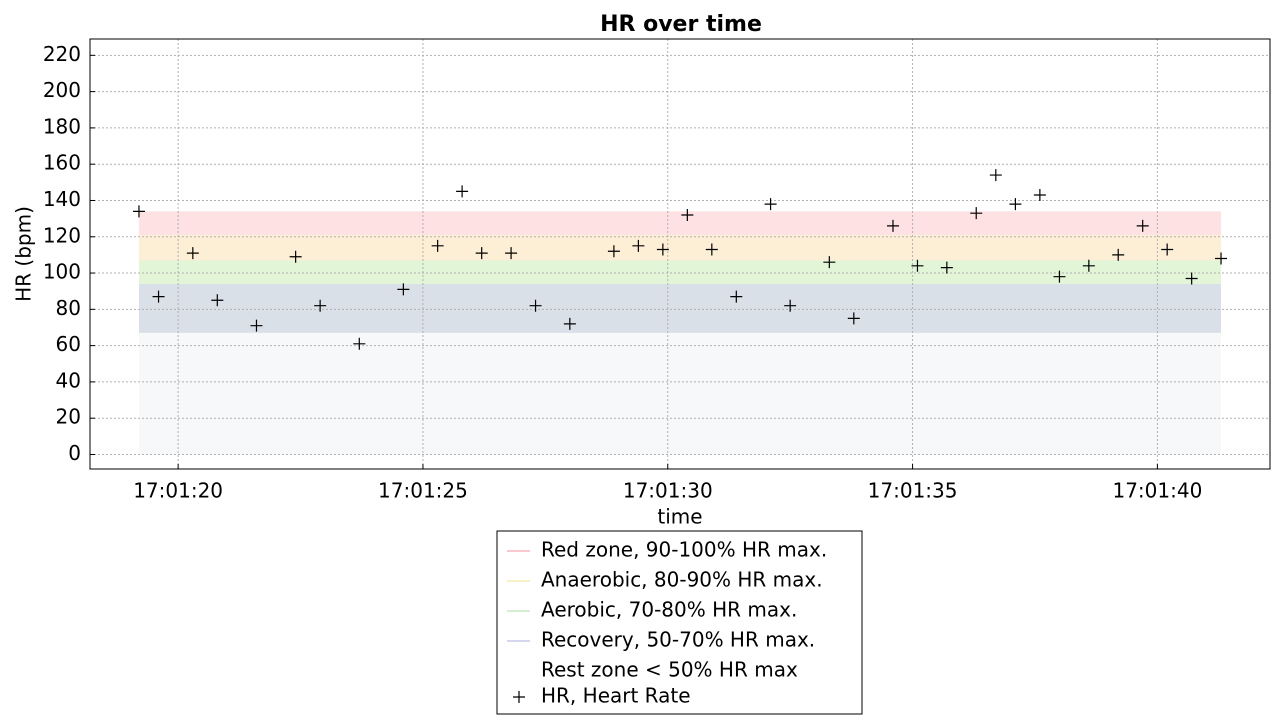 The image size is (1280, 724). What do you see at coordinates (681, 24) in the screenshot?
I see `chart-title: HR over time` at bounding box center [681, 24].